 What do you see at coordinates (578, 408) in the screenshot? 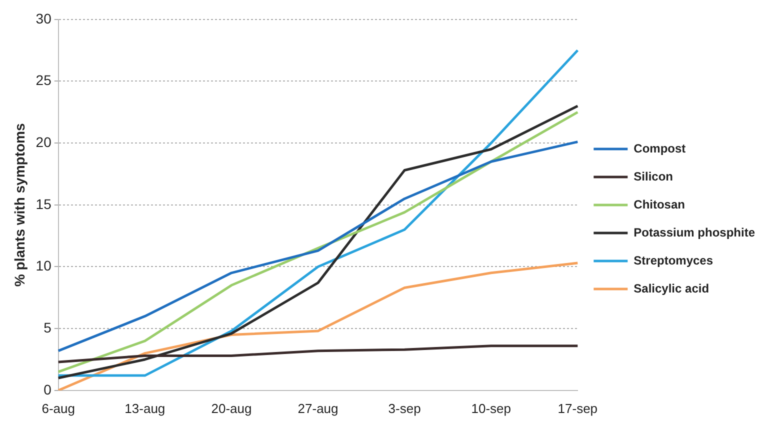
I see `x-tick-label: 17-sep` at bounding box center [578, 408].